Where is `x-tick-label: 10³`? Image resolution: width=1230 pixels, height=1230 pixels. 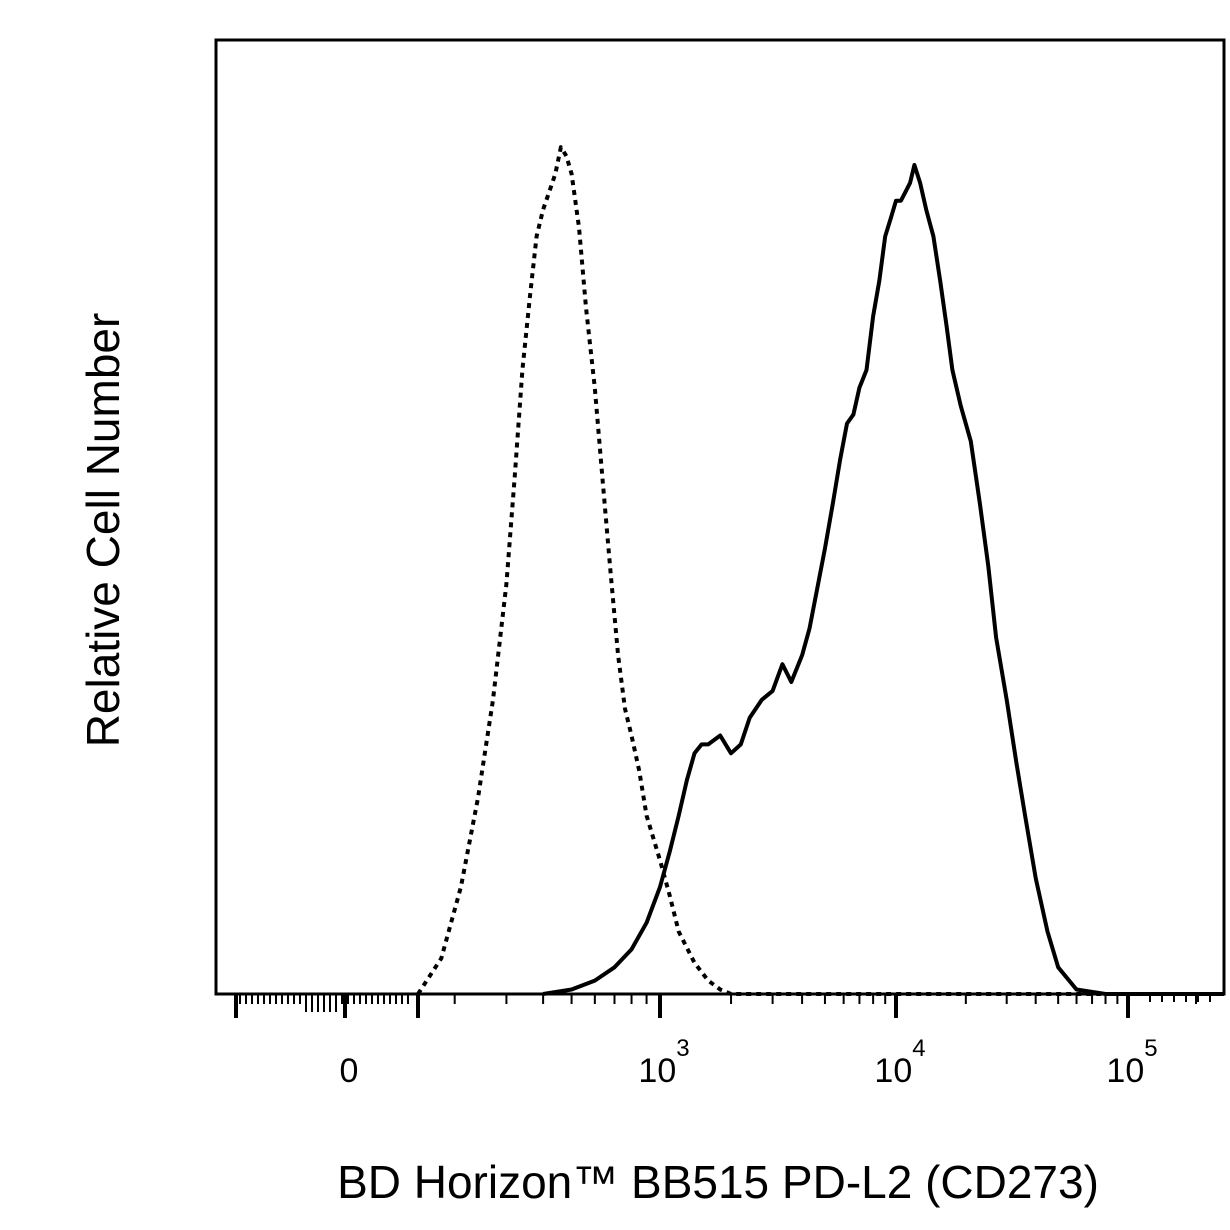 x-tick-label: 10³ is located at coordinates (663, 1062).